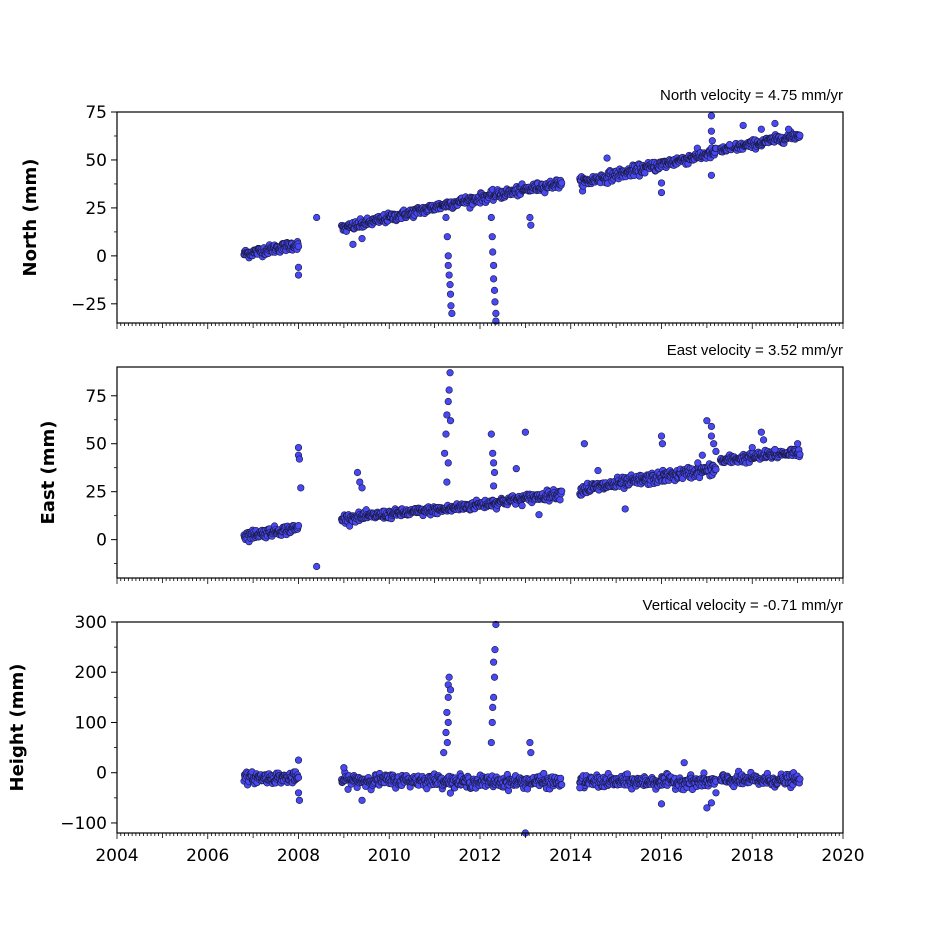  Describe the element at coordinates (91, 723) in the screenshot. I see `y-tick-label: 100` at that location.